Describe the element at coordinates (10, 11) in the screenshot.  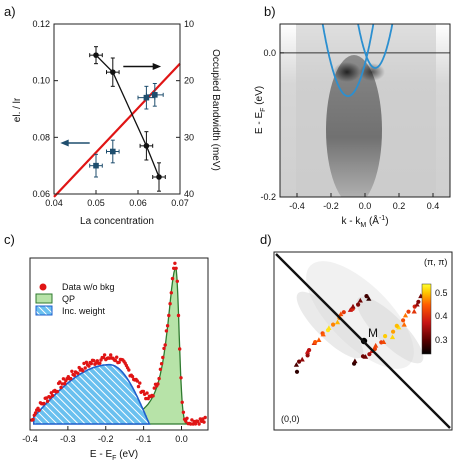
I see `panel-label-a: a)` at that location.